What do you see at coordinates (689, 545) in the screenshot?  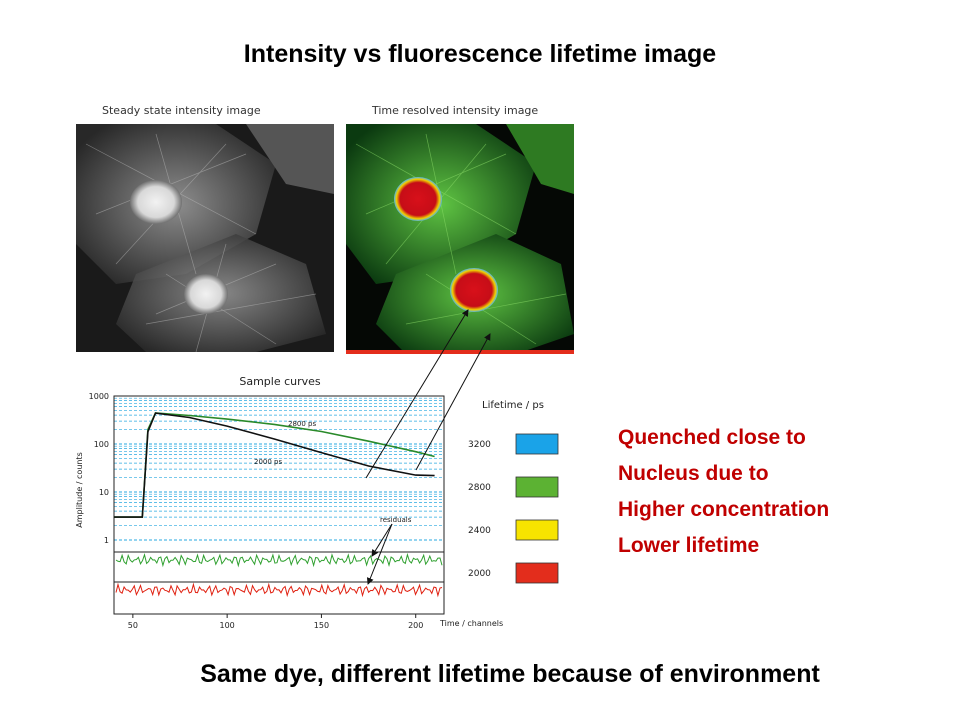 I see `note-line-4: Lower lifetime` at bounding box center [689, 545].